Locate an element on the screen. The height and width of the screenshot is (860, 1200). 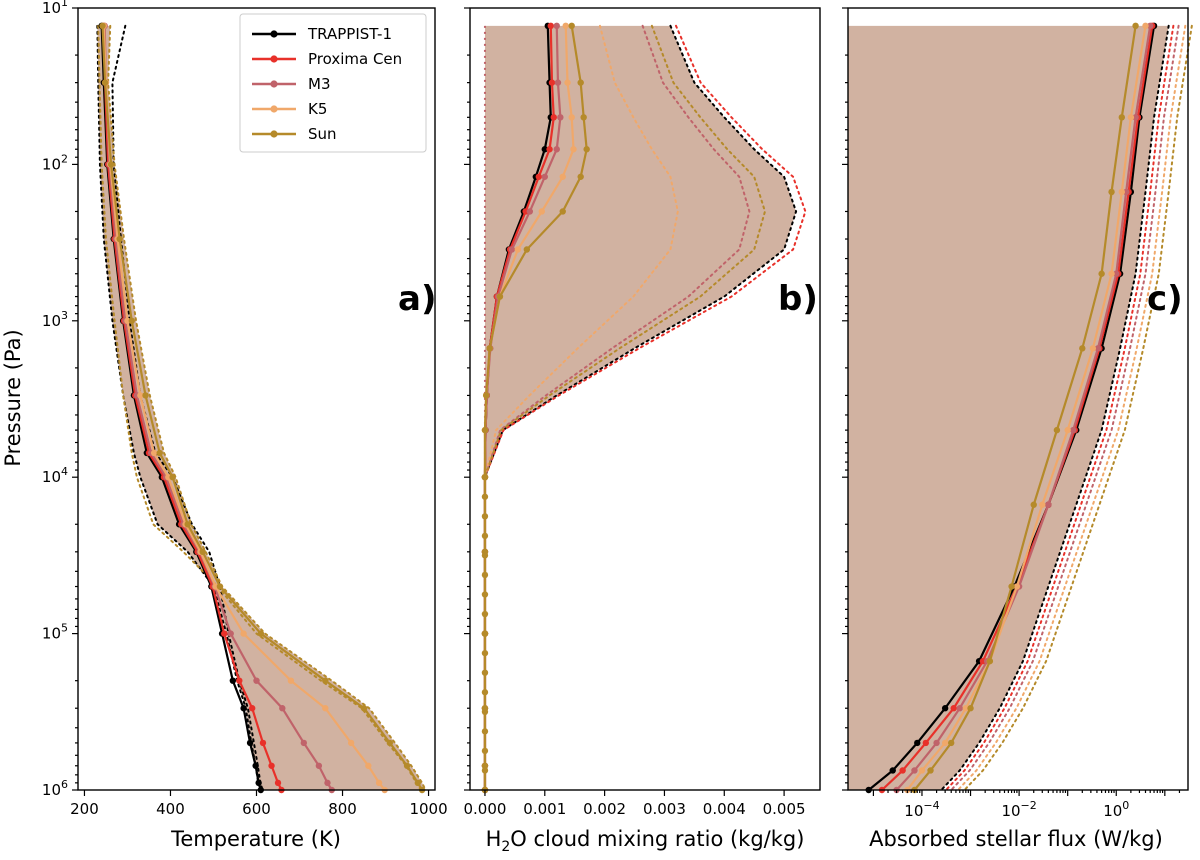
ytick-label: 10³ is located at coordinates (55, 319).